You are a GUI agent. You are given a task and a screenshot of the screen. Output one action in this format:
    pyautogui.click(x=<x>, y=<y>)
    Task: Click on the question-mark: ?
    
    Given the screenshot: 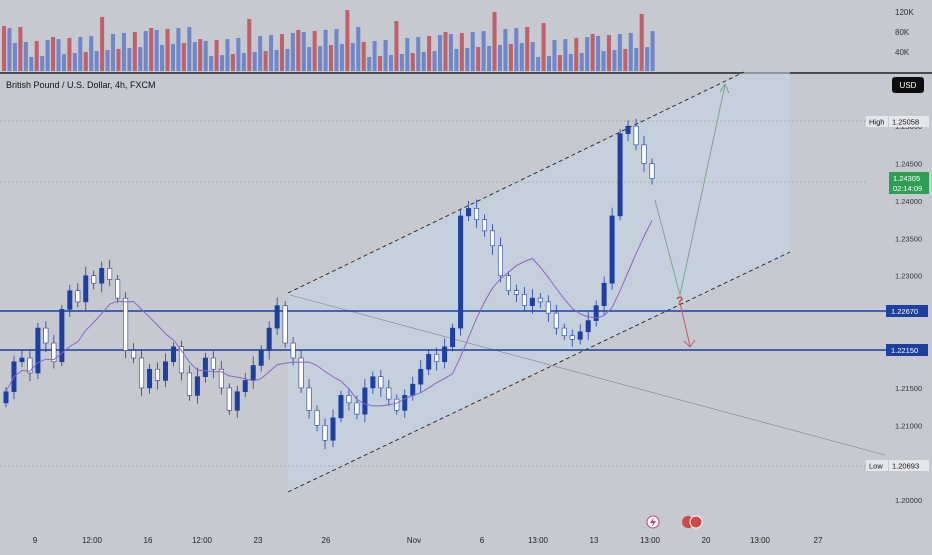 What is the action you would take?
    pyautogui.click(x=679, y=301)
    